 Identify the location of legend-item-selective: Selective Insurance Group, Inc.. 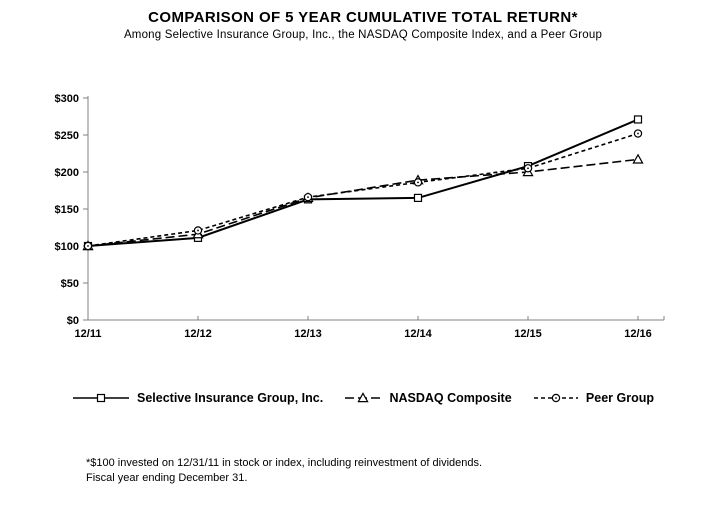
(197, 398).